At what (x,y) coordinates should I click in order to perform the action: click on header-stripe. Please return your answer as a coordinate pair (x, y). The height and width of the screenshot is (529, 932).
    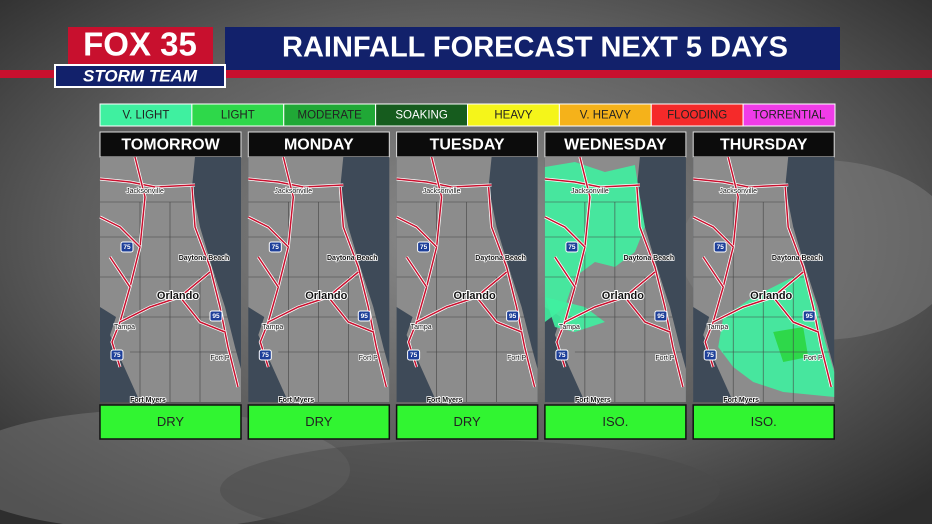
    Looking at the image, I should click on (466, 74).